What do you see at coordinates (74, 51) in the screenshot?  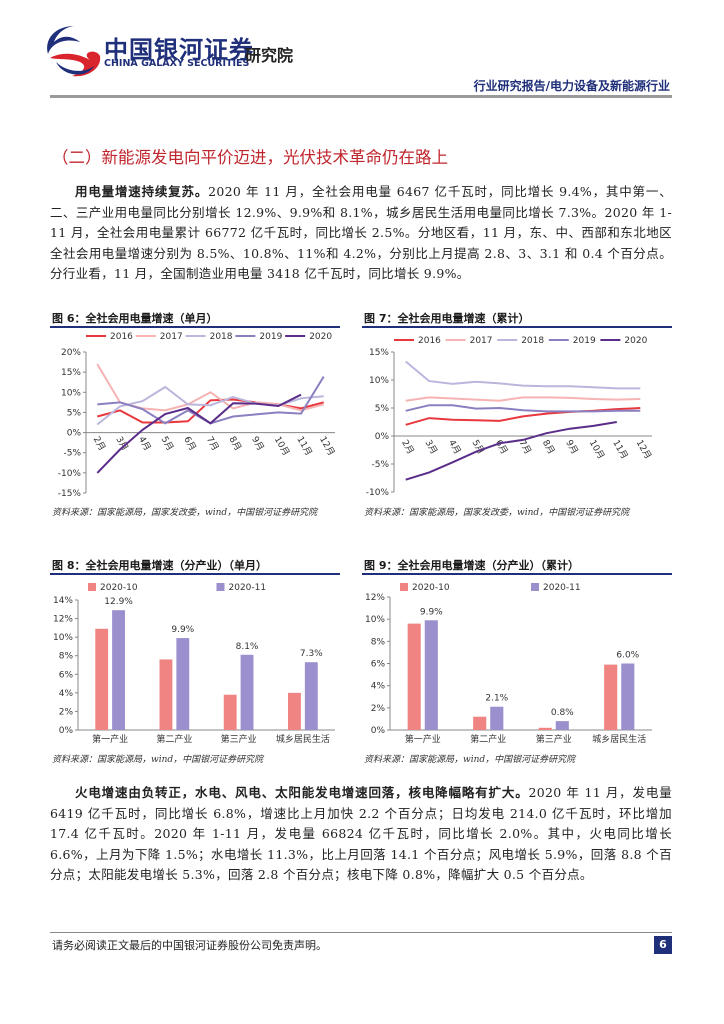 I see `logo-mark` at bounding box center [74, 51].